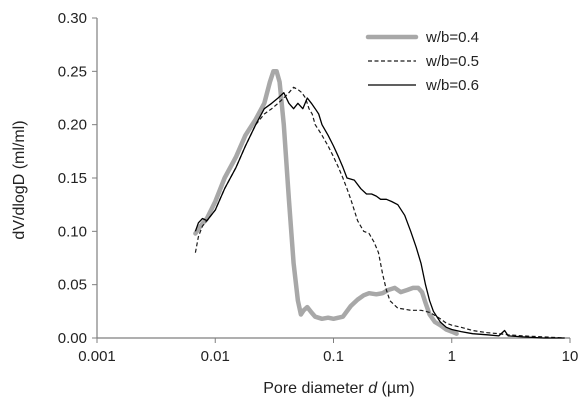  I want to click on y-axis-label: dV/dlogD (ml/ml), so click(19, 179).